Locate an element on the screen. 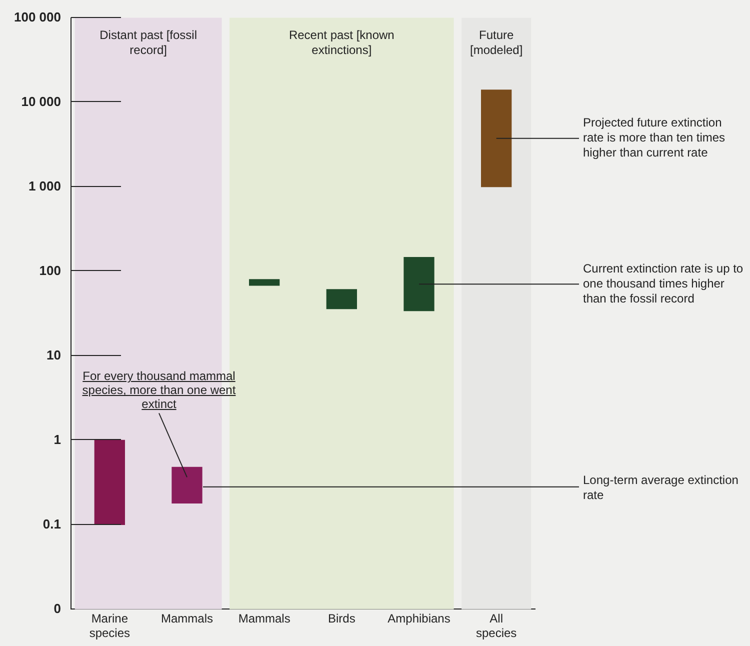  band-label: Future [modeled] is located at coordinates (496, 43).